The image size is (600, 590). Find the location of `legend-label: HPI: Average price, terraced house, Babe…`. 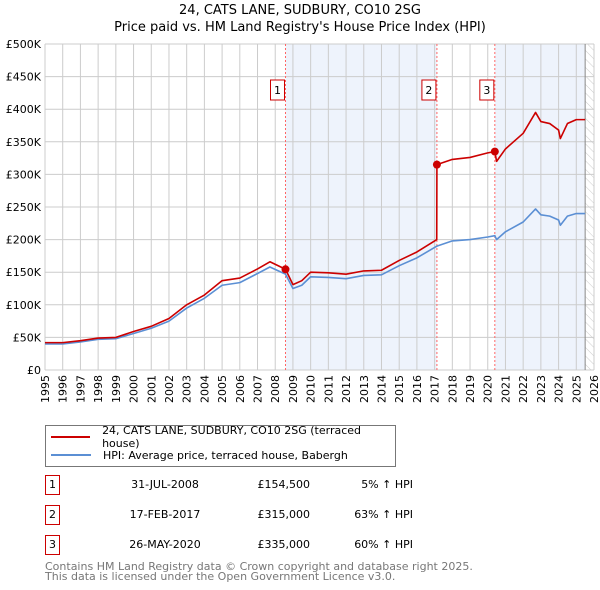

legend-label: HPI: Average price, terraced house, Babe… is located at coordinates (225, 455).